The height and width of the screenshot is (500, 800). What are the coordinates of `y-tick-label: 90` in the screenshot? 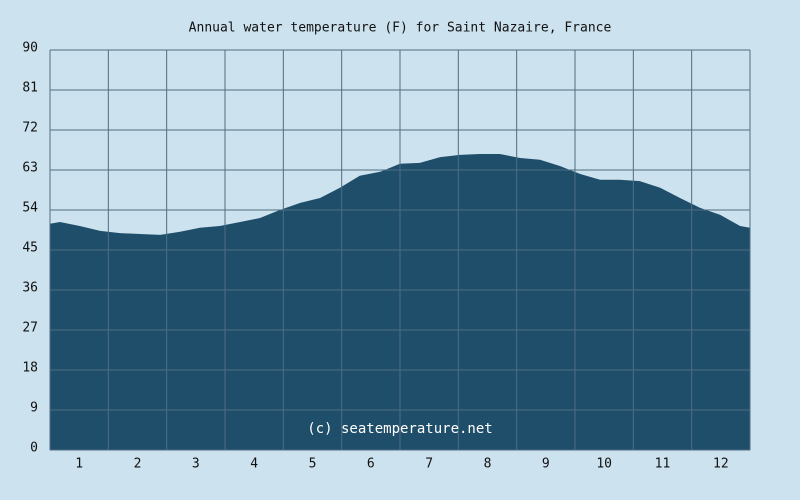 It's located at (30, 48).